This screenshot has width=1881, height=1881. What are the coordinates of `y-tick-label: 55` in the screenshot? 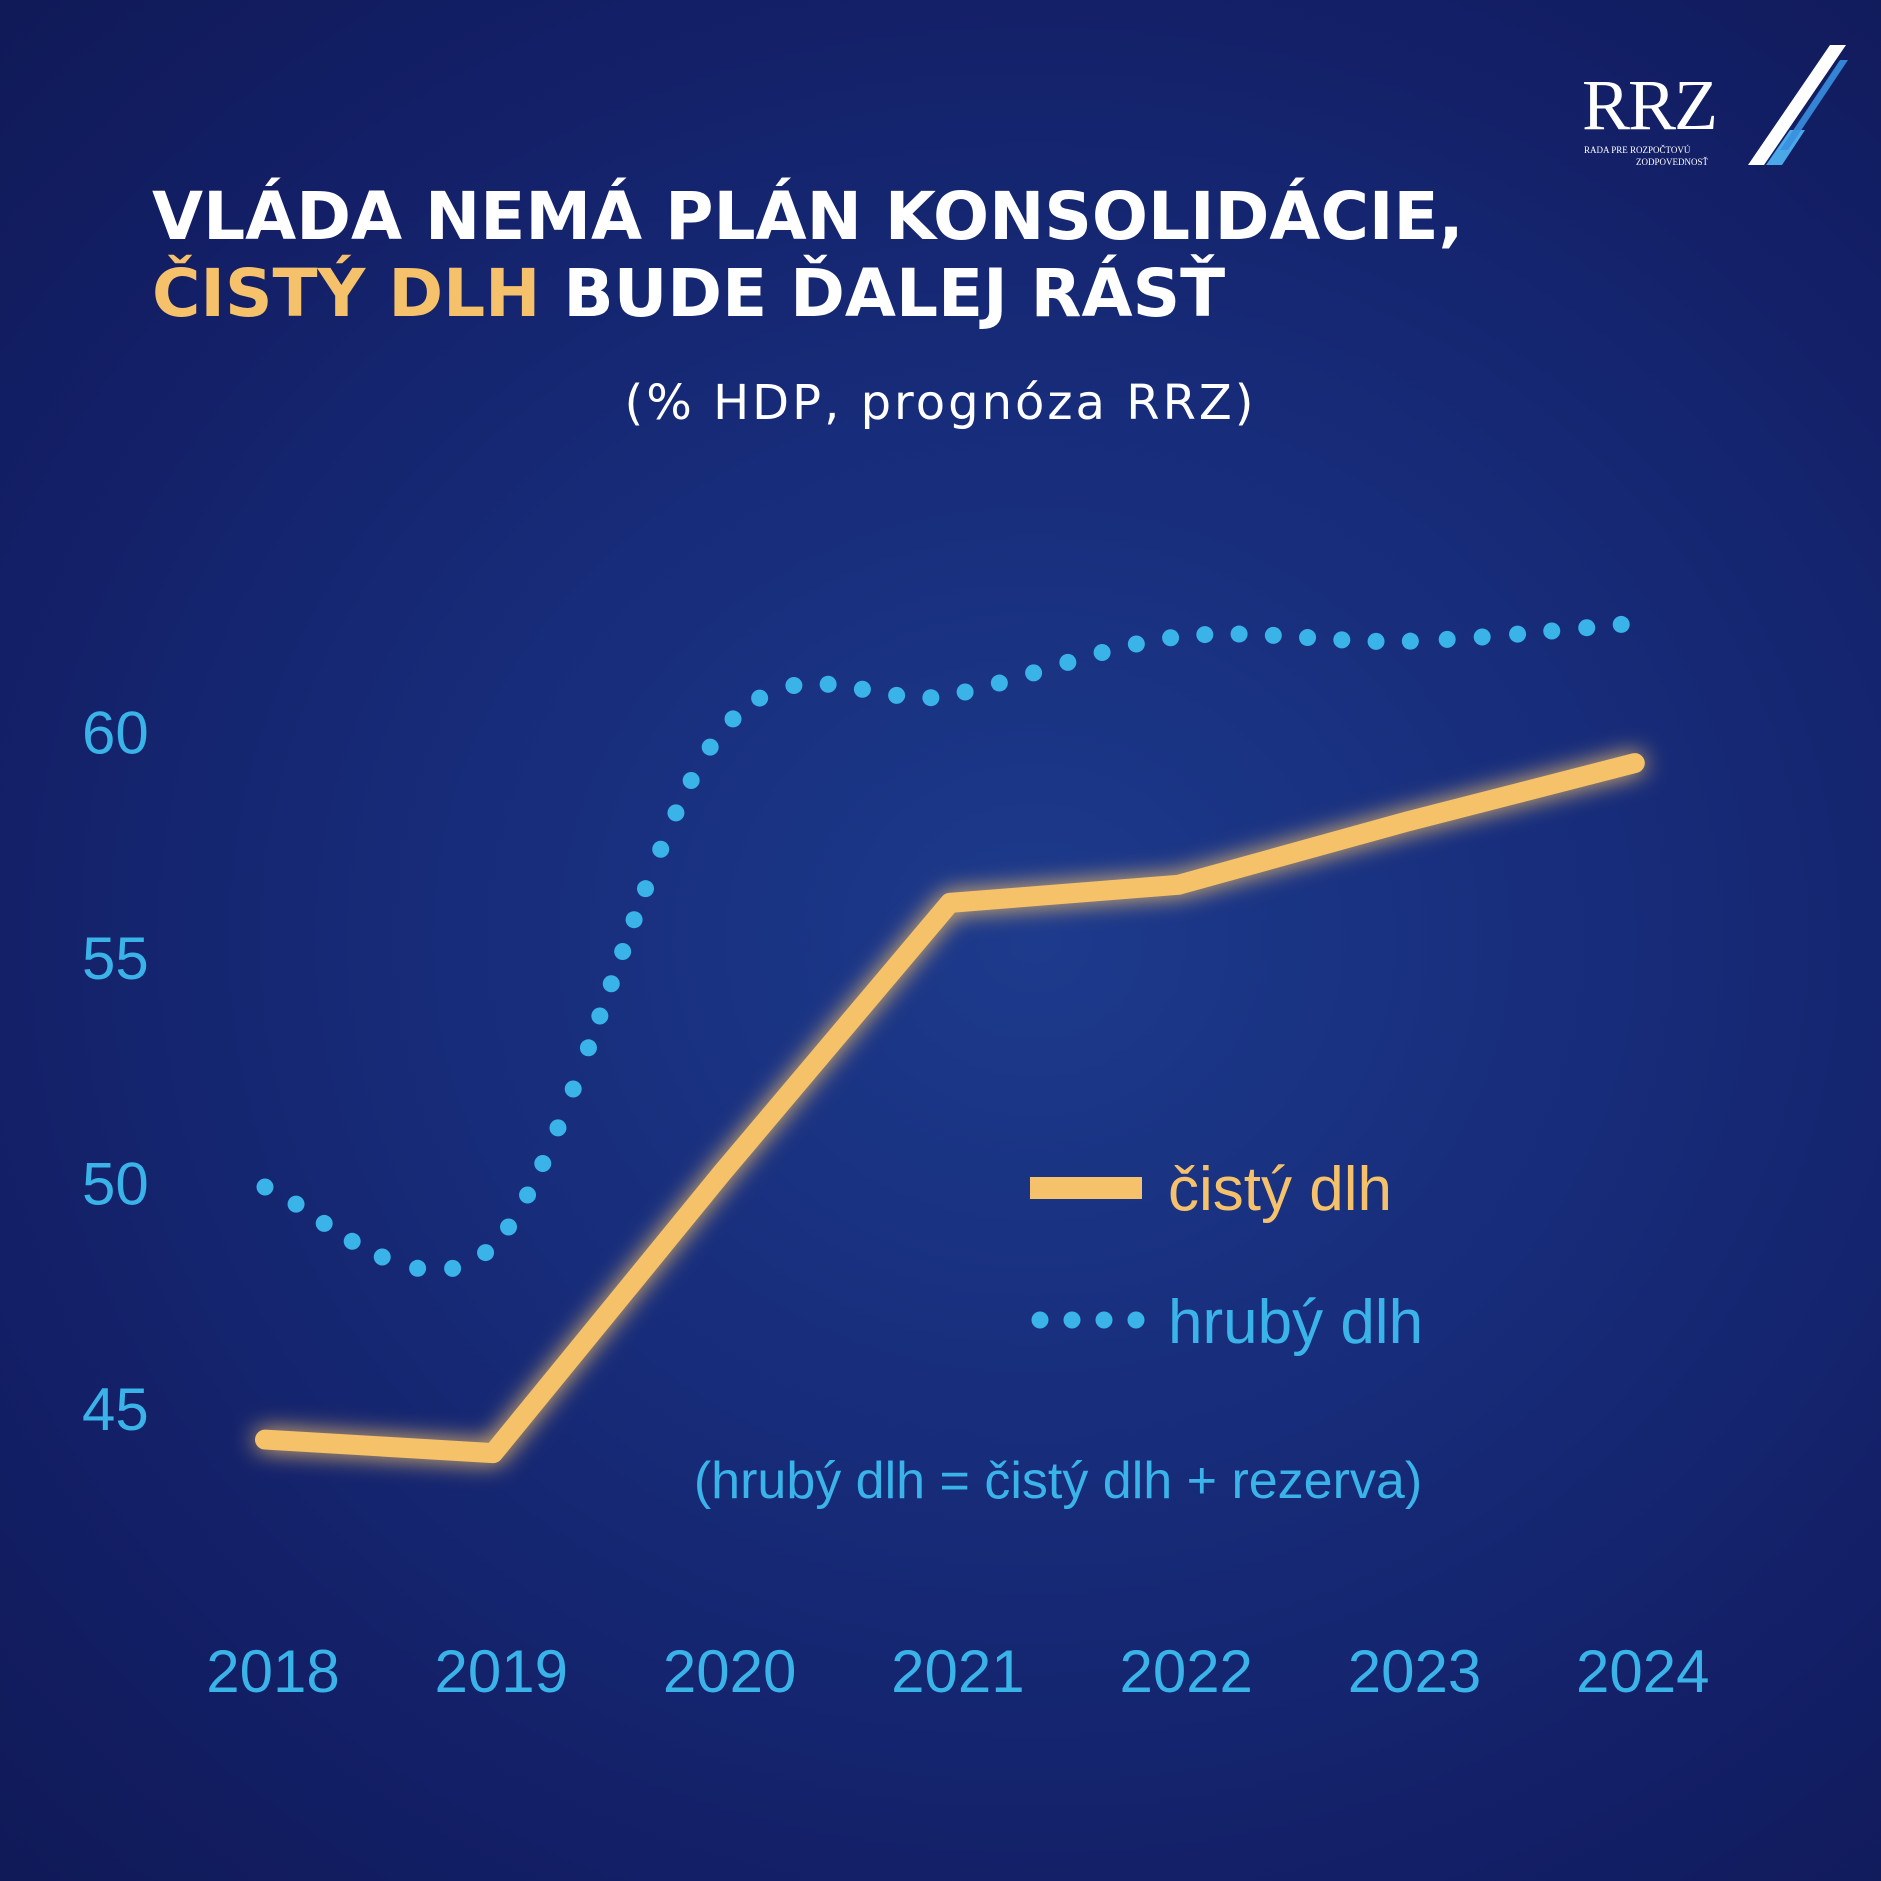 It's located at (115, 958).